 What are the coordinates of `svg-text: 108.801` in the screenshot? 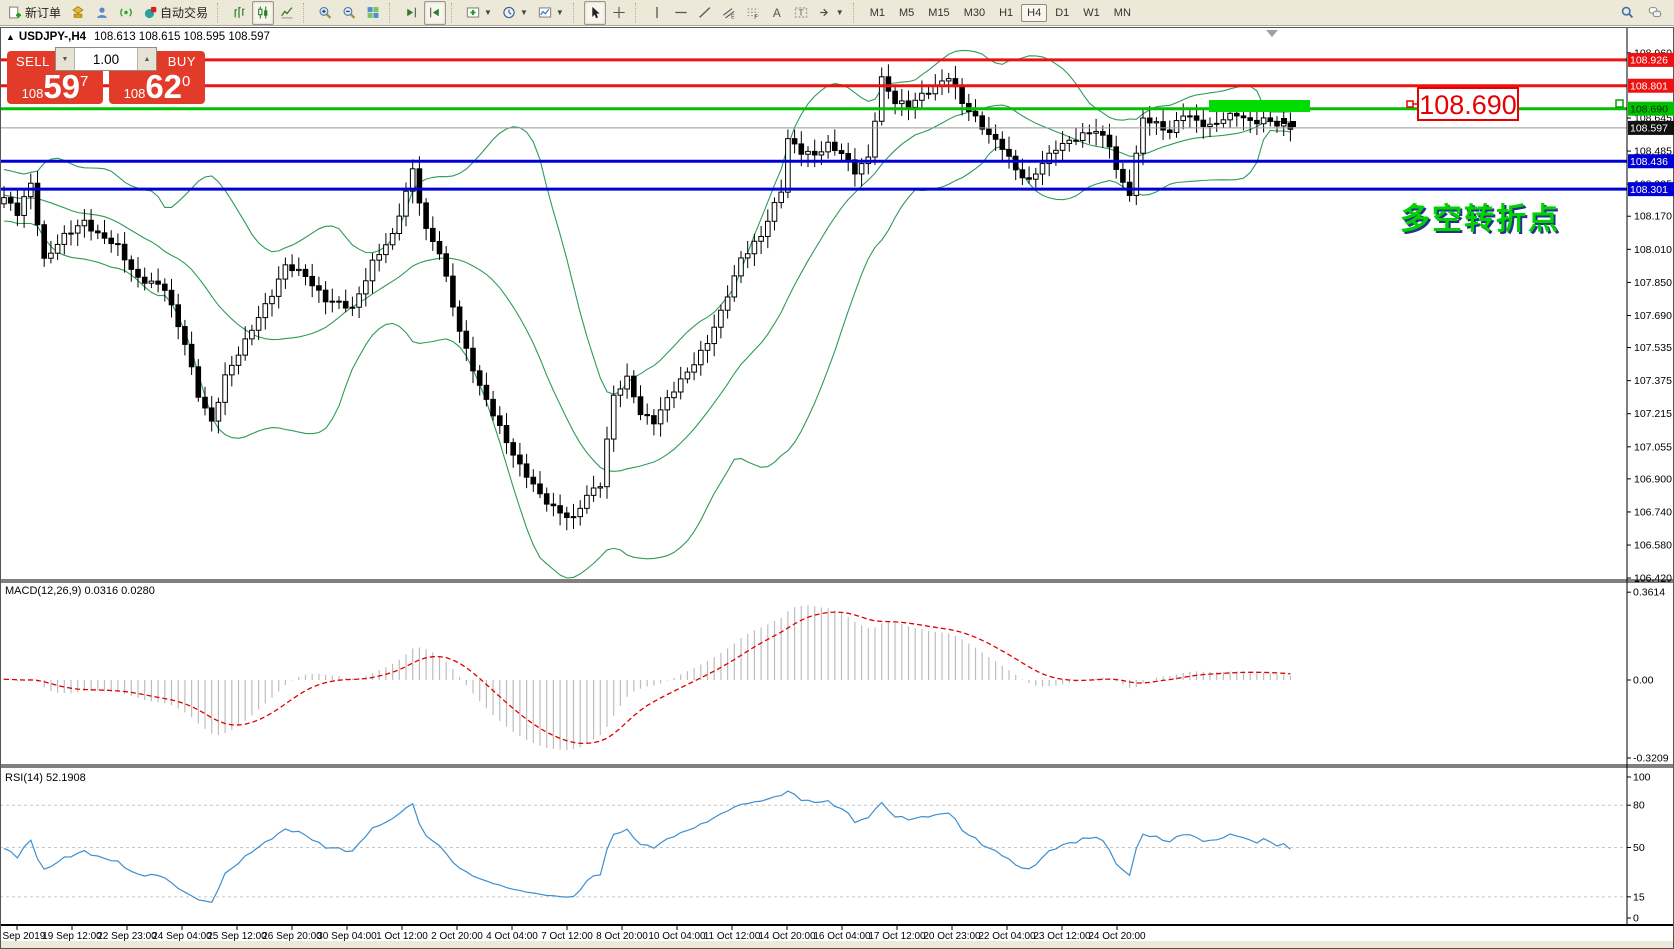 It's located at (1649, 87).